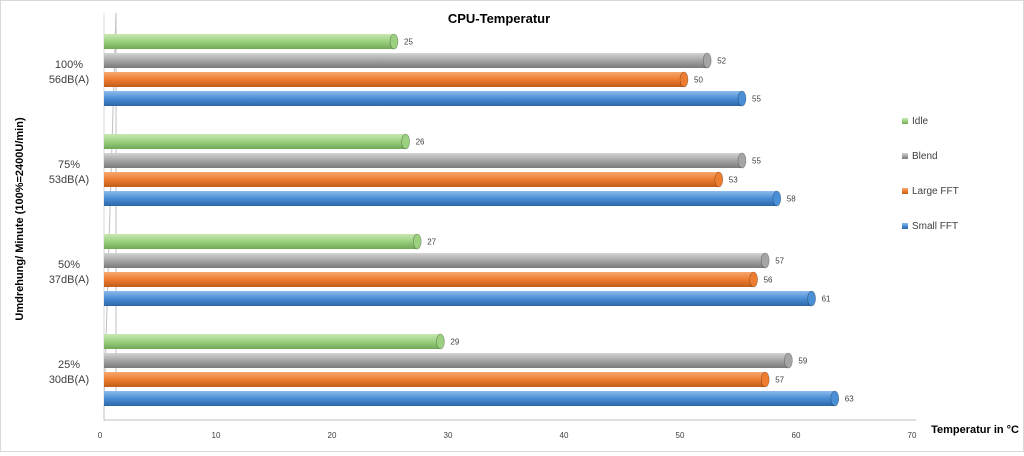 Image resolution: width=1024 pixels, height=456 pixels. I want to click on x-tick-label: 60, so click(796, 435).